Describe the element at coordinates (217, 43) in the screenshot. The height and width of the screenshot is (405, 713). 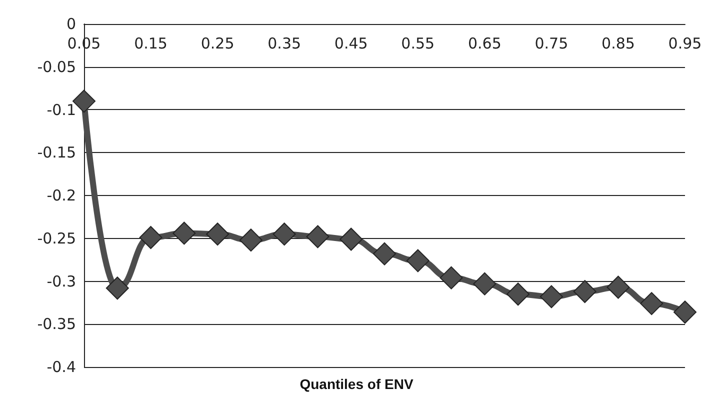
I see `x-tick-label: 0.25` at that location.